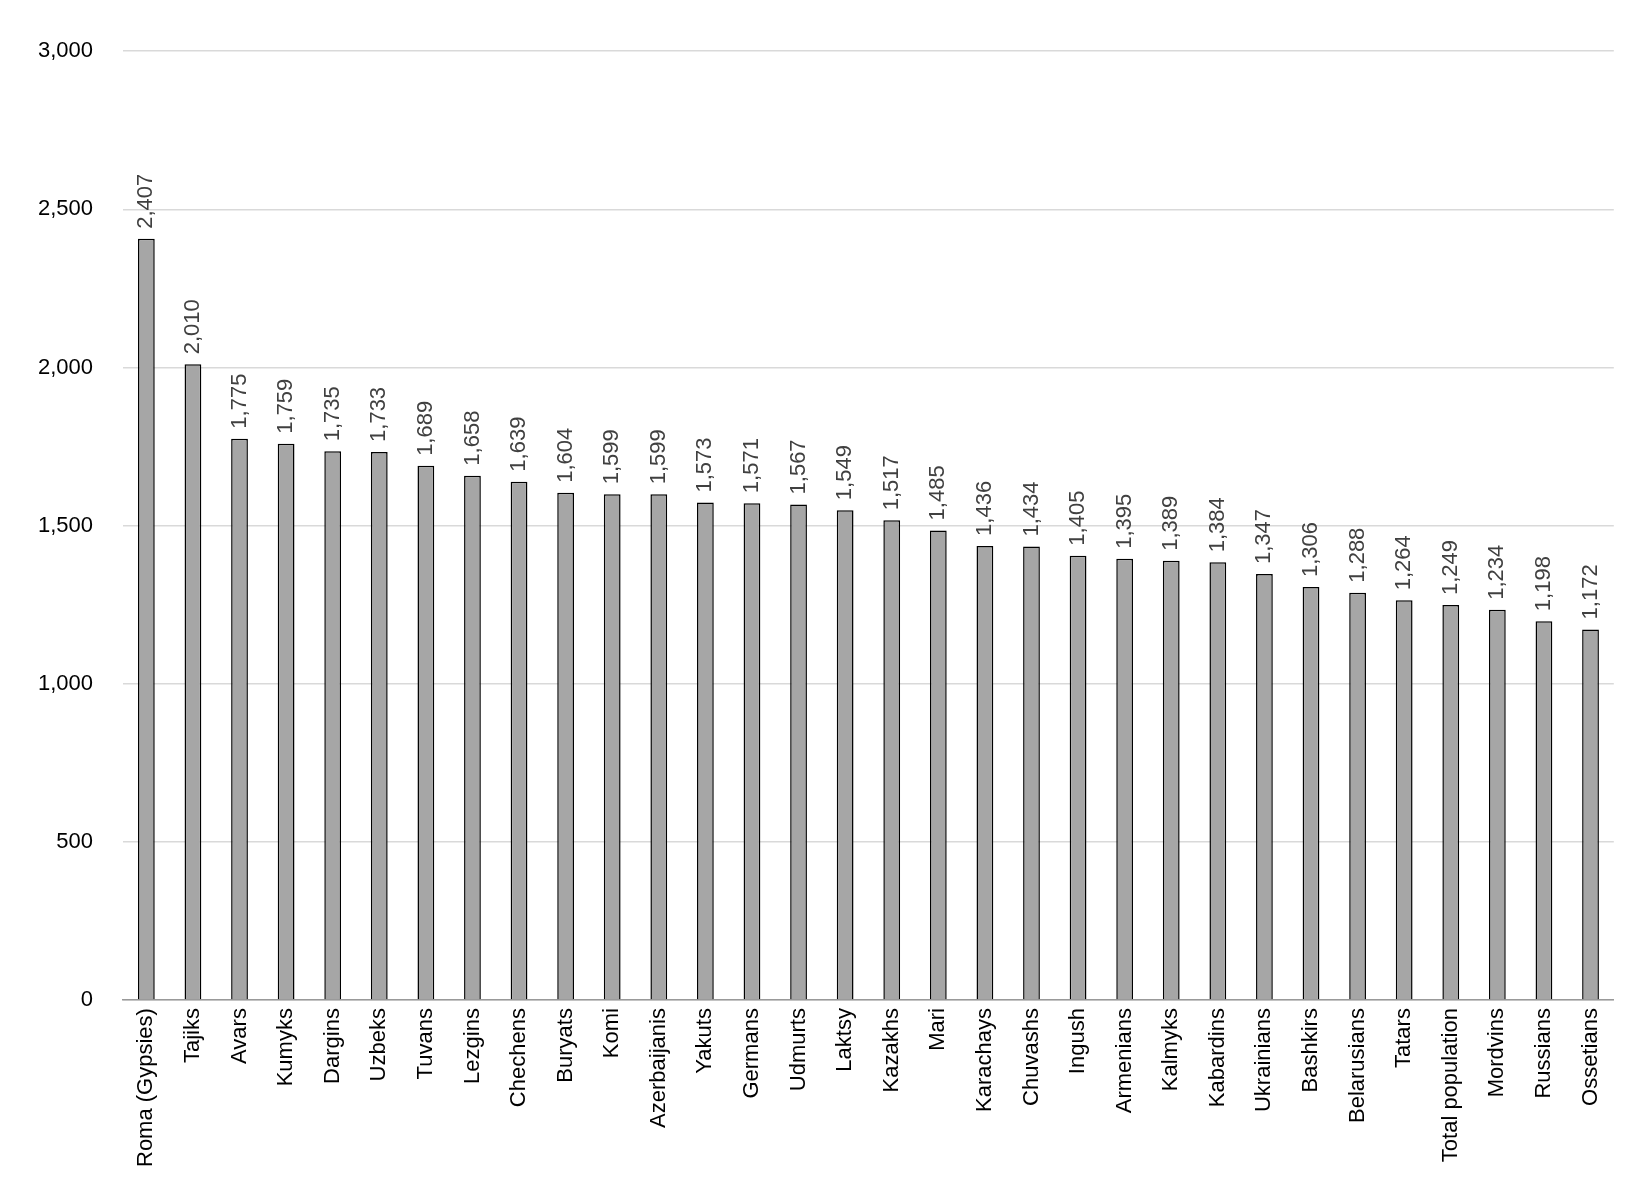 This screenshot has width=1633, height=1183. Describe the element at coordinates (65, 208) in the screenshot. I see `y-tick-label: 2,500` at that location.